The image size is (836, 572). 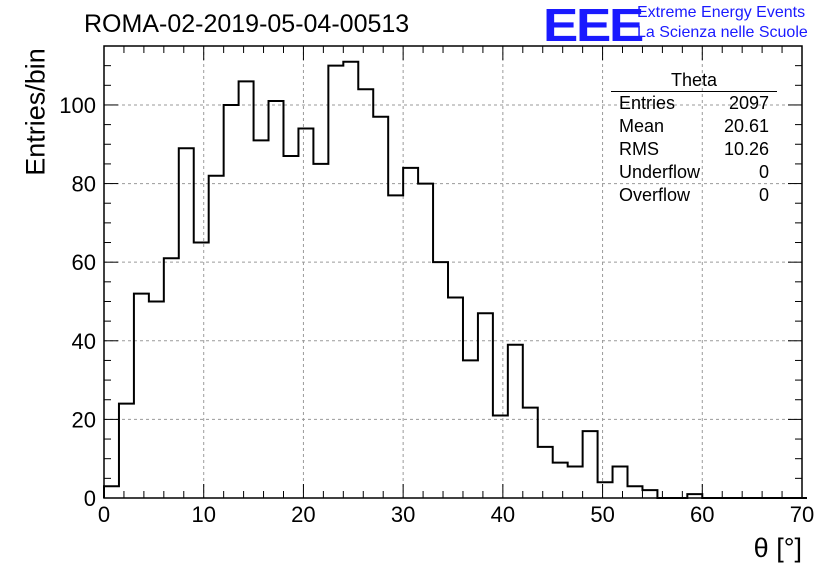 What do you see at coordinates (104, 514) in the screenshot?
I see `x-tick-label: 0` at bounding box center [104, 514].